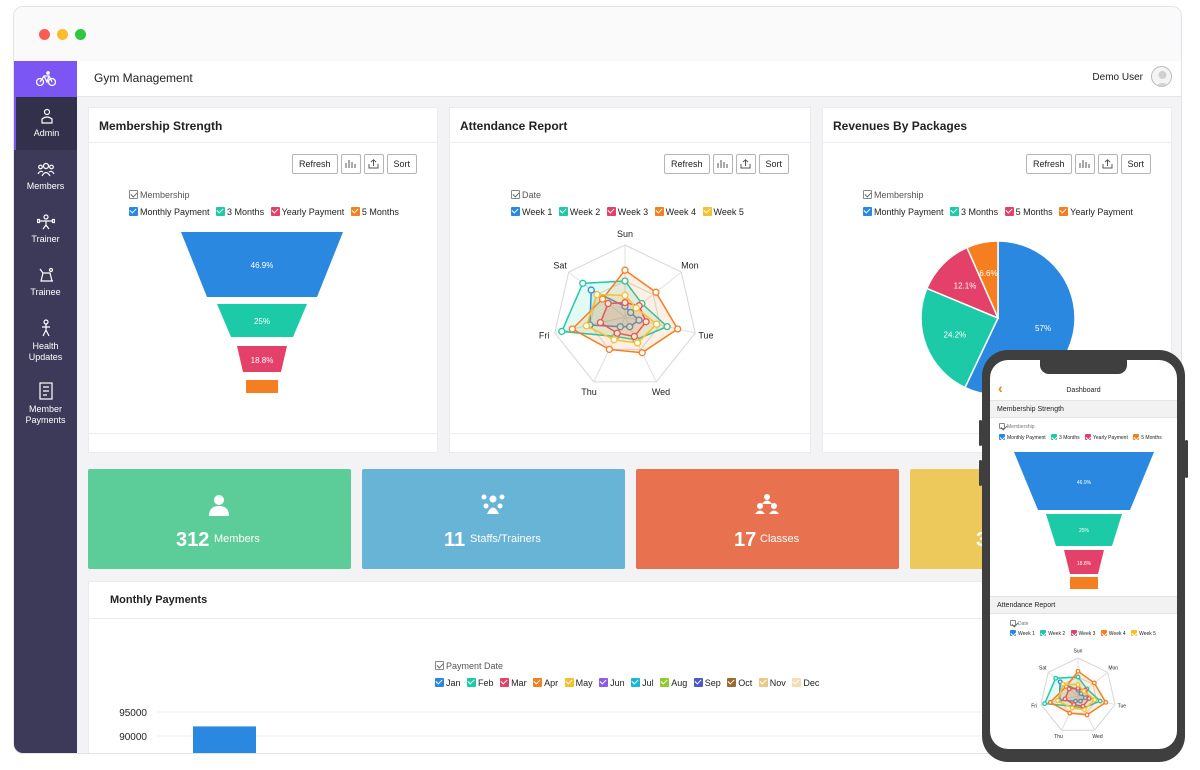 The height and width of the screenshot is (770, 1200). What do you see at coordinates (673, 683) in the screenshot?
I see `legend-item: Aug` at bounding box center [673, 683].